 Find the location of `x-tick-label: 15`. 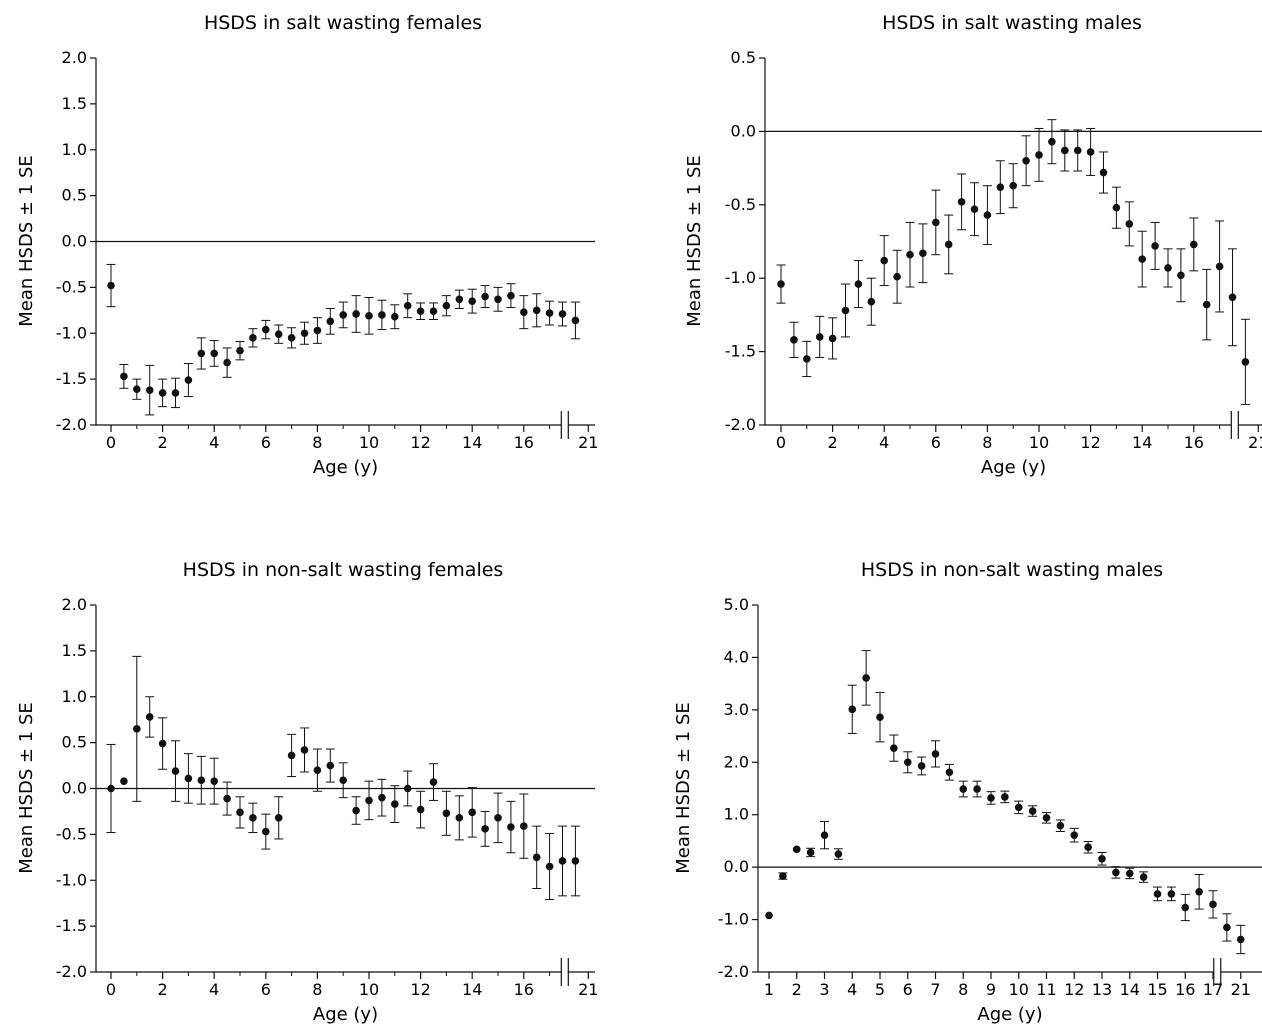

x-tick-label: 15 is located at coordinates (1157, 989).